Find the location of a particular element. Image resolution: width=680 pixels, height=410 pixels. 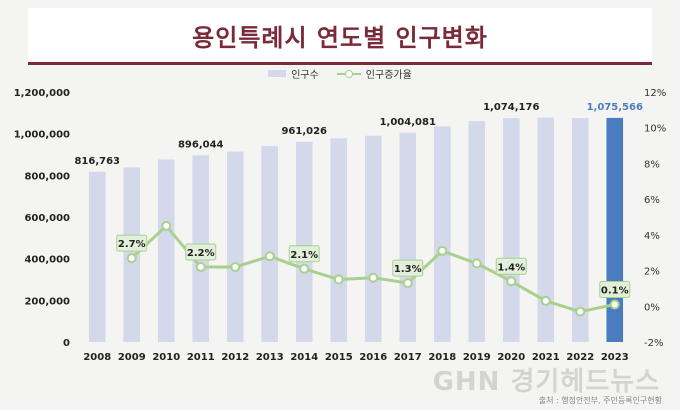

bar-value-label: 1,075,566 is located at coordinates (615, 107).